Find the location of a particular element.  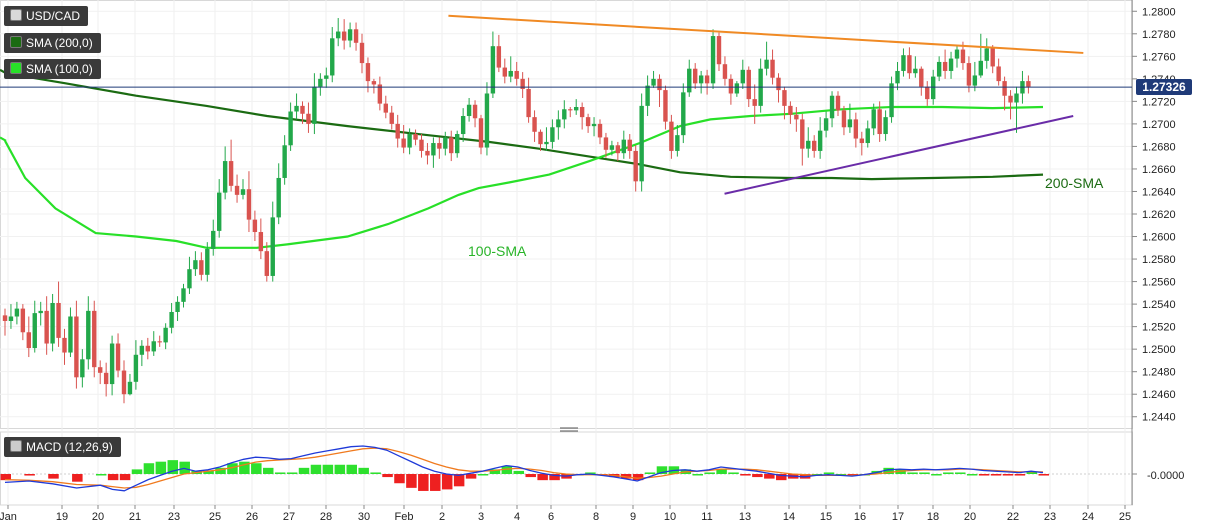

resistance-trendline is located at coordinates (766, 34).